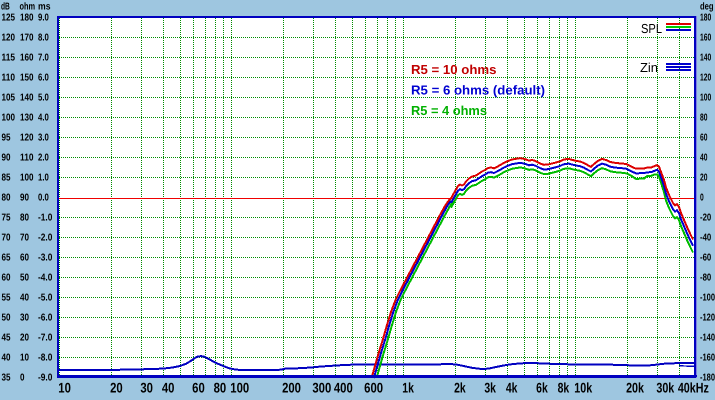  I want to click on svg-text: 6.0, so click(43, 78).